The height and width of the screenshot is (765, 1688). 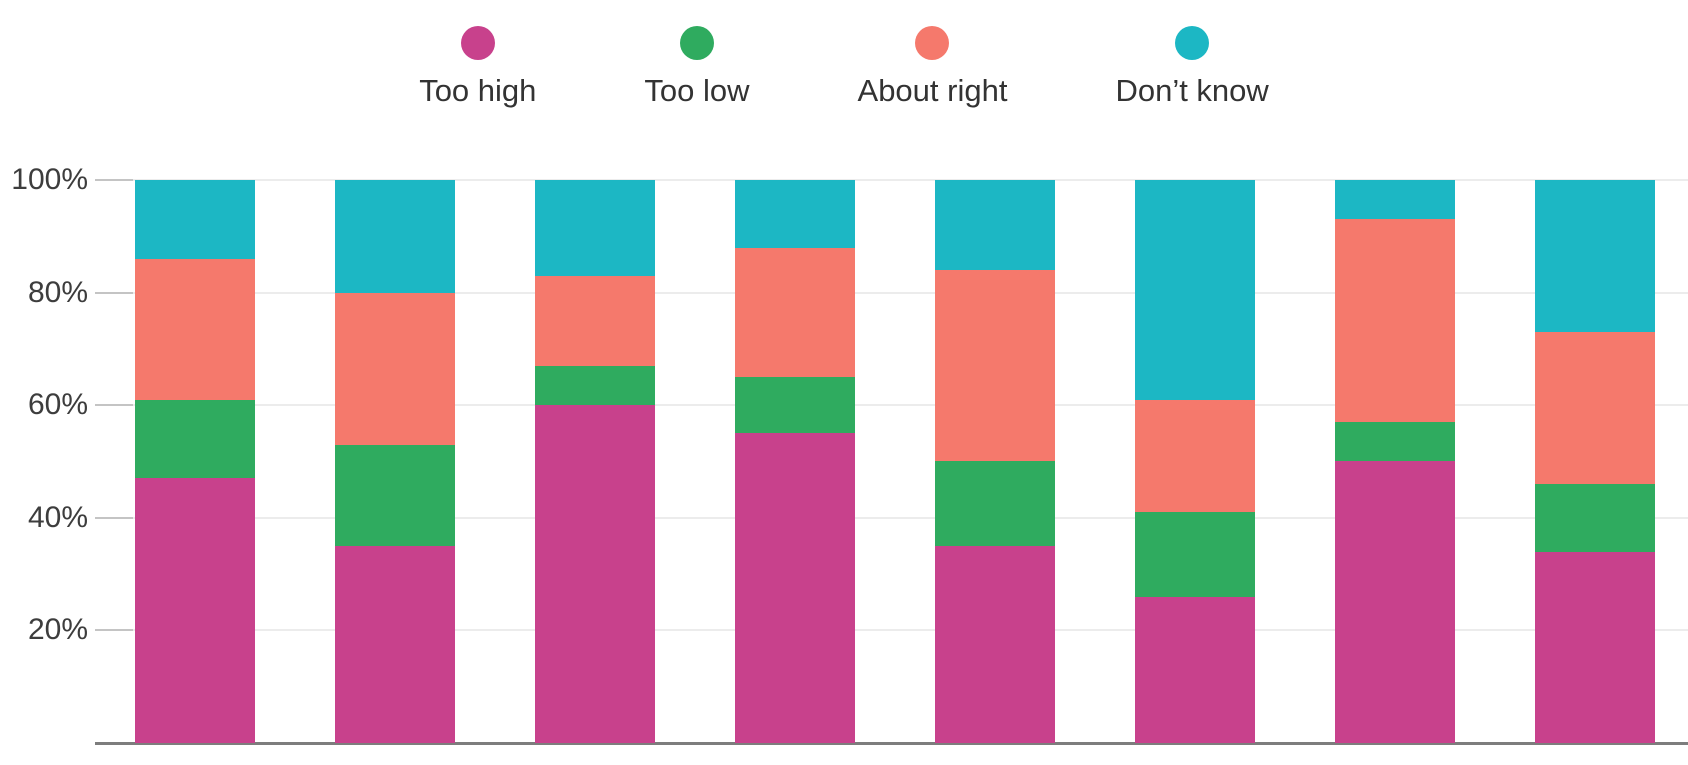 What do you see at coordinates (1192, 90) in the screenshot?
I see `legend-label: Don’t know` at bounding box center [1192, 90].